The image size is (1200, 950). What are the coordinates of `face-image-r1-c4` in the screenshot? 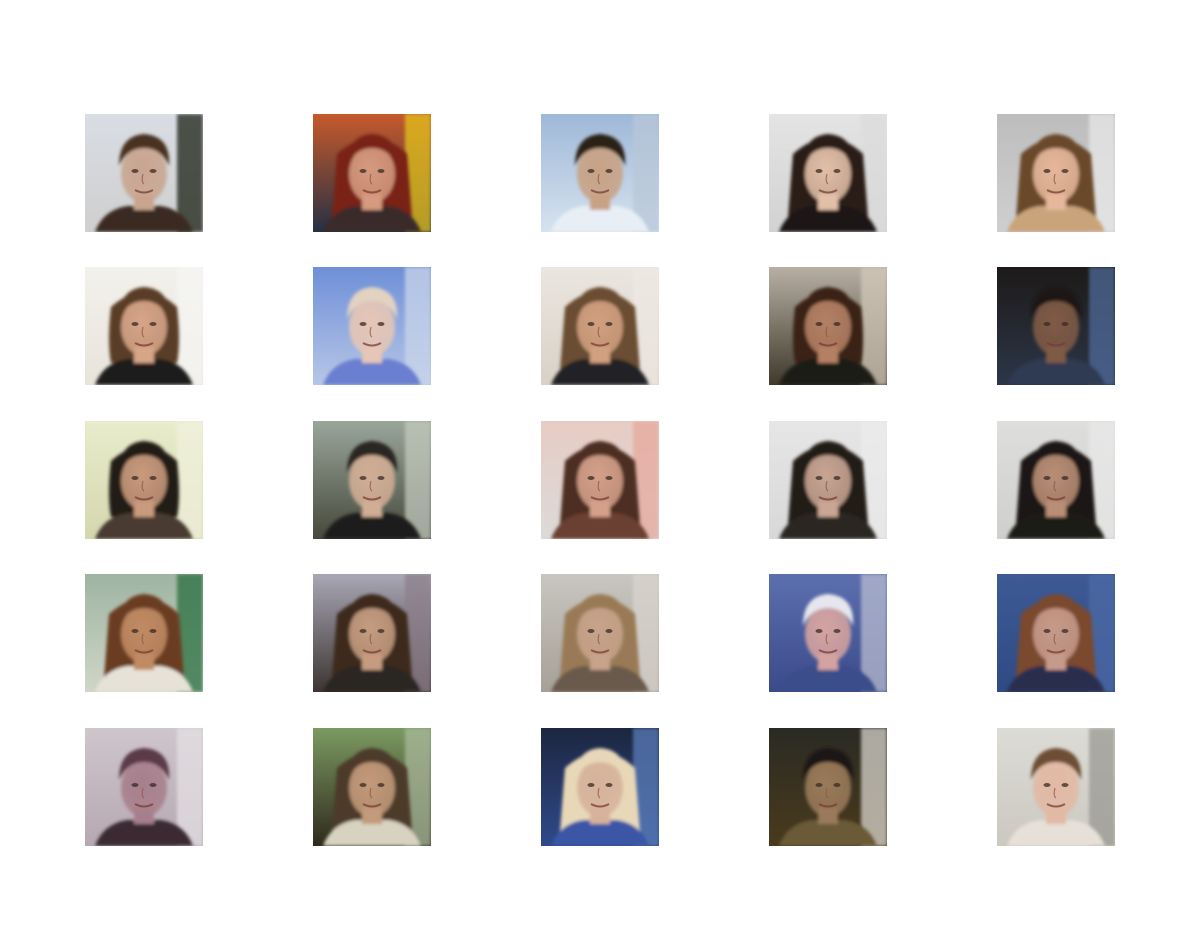 It's located at (828, 173).